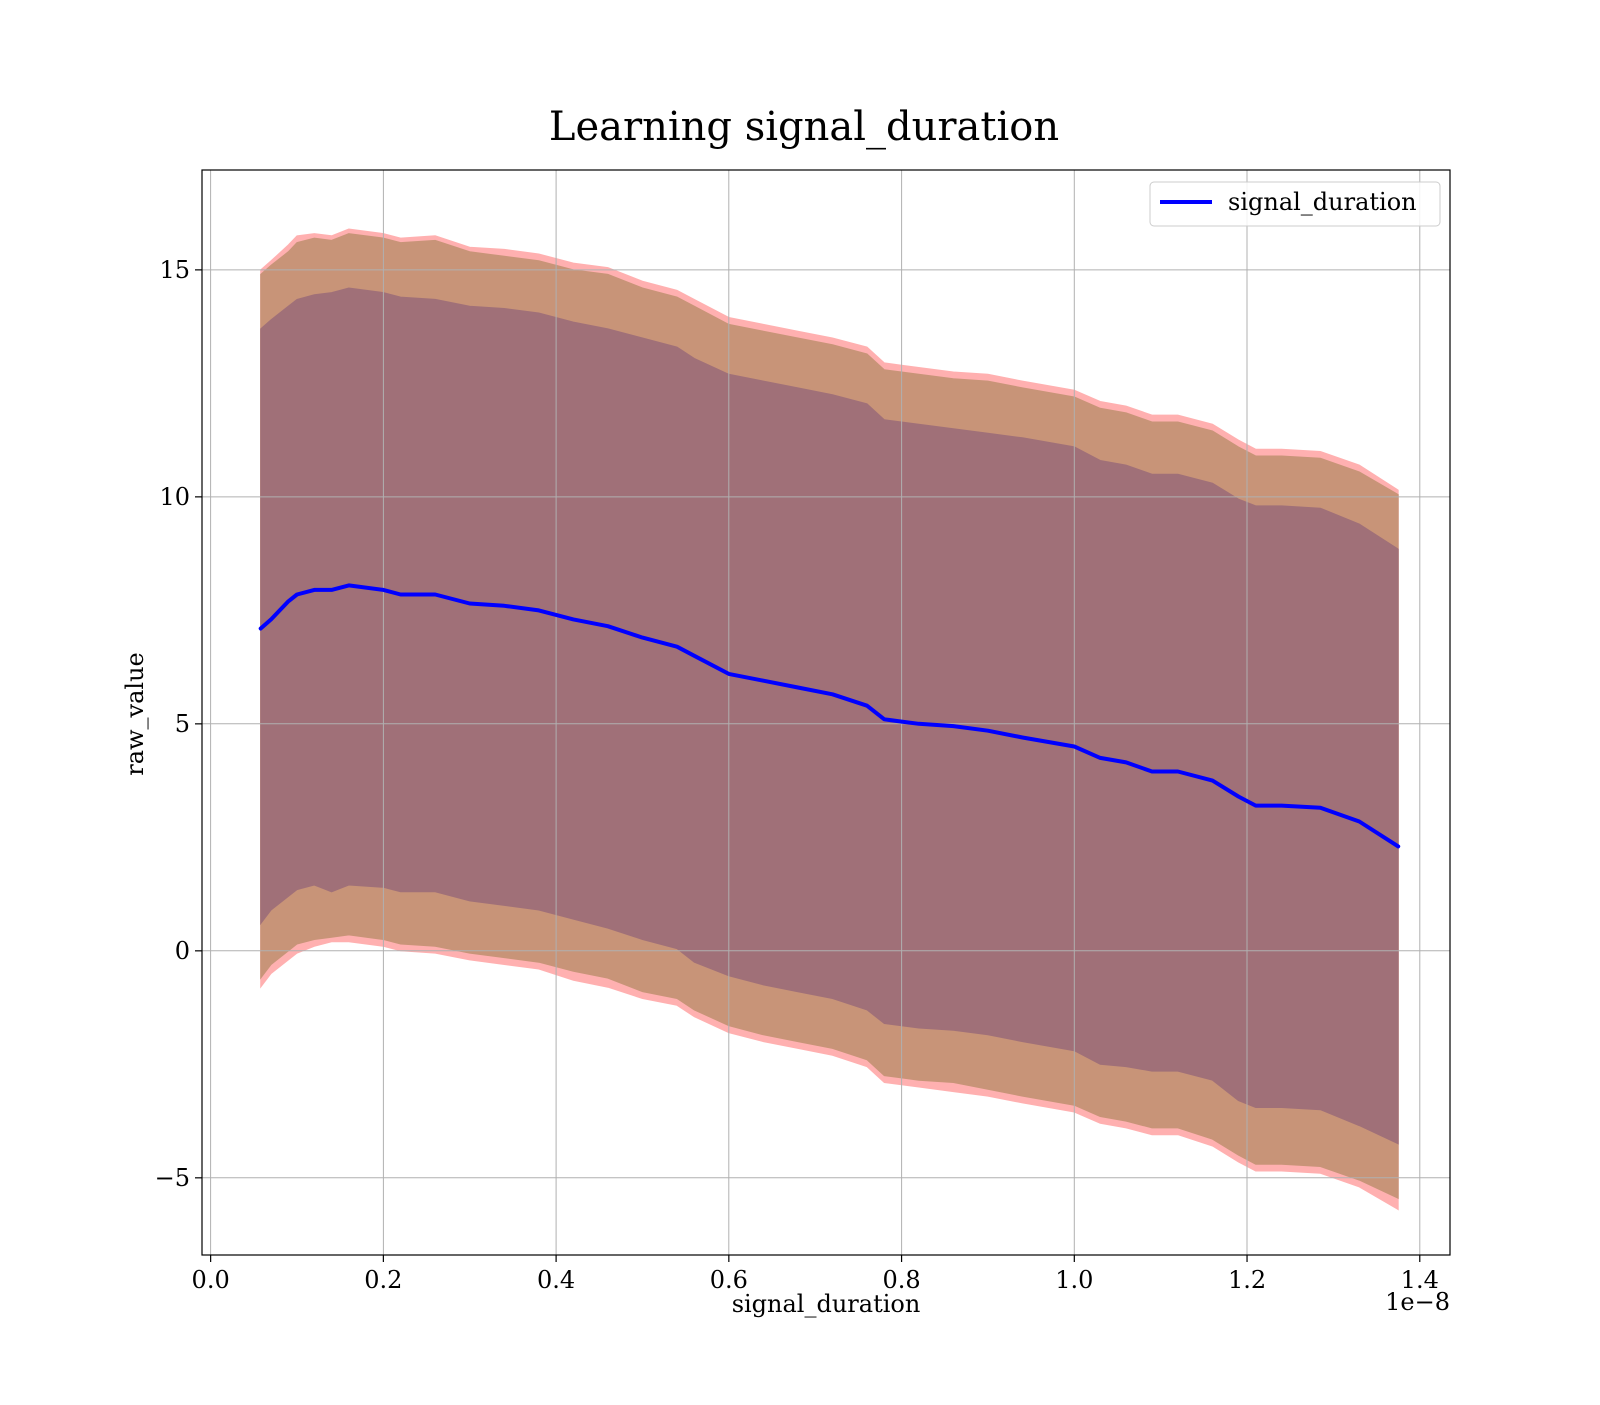  I want to click on x-tick-label: 0.0, so click(211, 1280).